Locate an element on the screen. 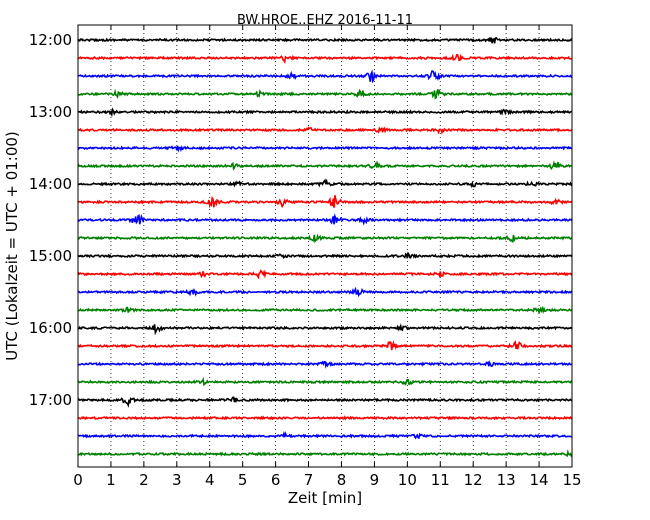 The height and width of the screenshot is (520, 650). x-tick-label-13: 13 is located at coordinates (506, 480).